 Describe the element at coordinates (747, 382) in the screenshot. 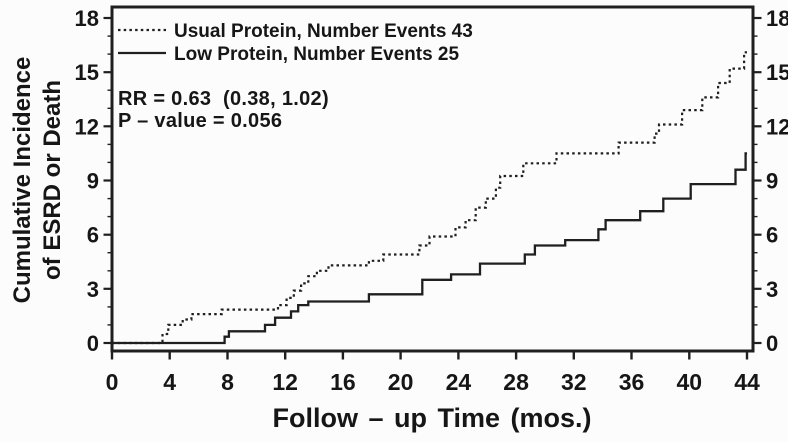

I see `x-tick-label: 44` at that location.